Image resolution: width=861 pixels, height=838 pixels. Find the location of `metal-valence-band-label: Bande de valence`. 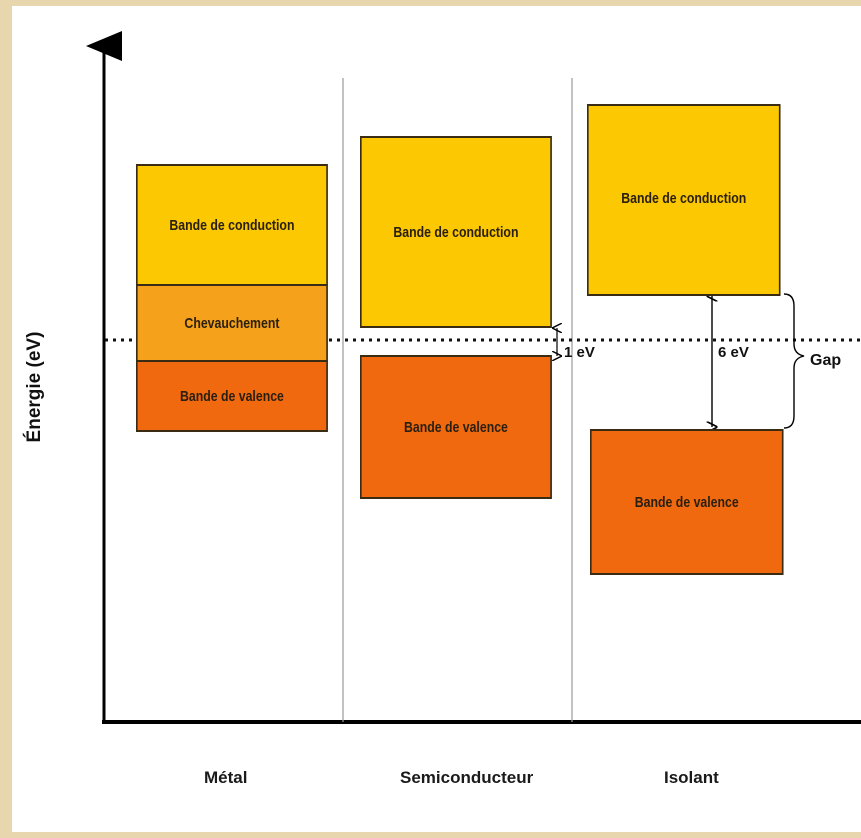

metal-valence-band-label: Bande de valence is located at coordinates (231, 396).